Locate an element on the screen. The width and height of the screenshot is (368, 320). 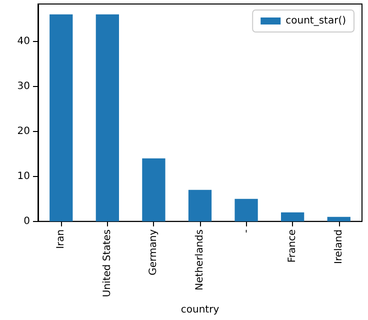
y-tick-label: 30 is located at coordinates (23, 86).